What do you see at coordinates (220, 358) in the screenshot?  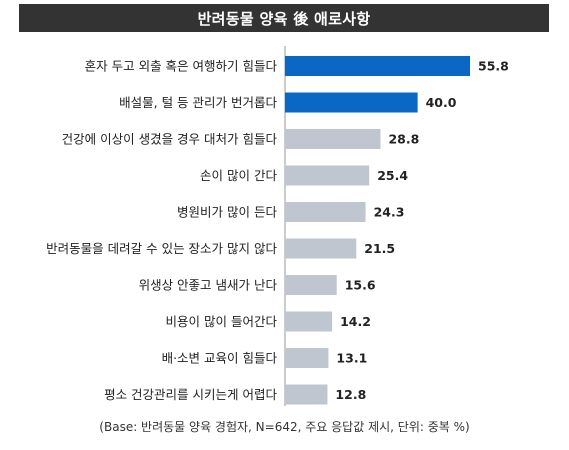 I see `category-label: 배·소변 교육이 힘들다` at bounding box center [220, 358].